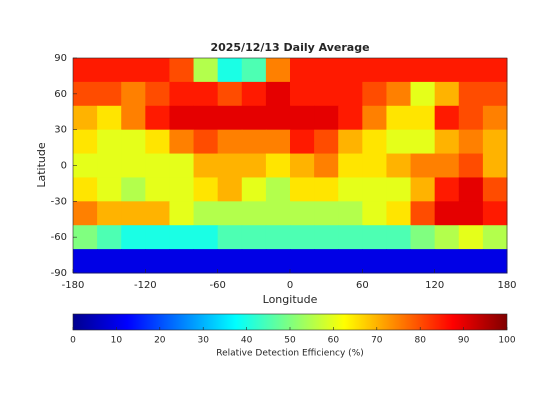 The image size is (560, 420). What do you see at coordinates (506, 285) in the screenshot?
I see `x-tick-label: 180` at bounding box center [506, 285].